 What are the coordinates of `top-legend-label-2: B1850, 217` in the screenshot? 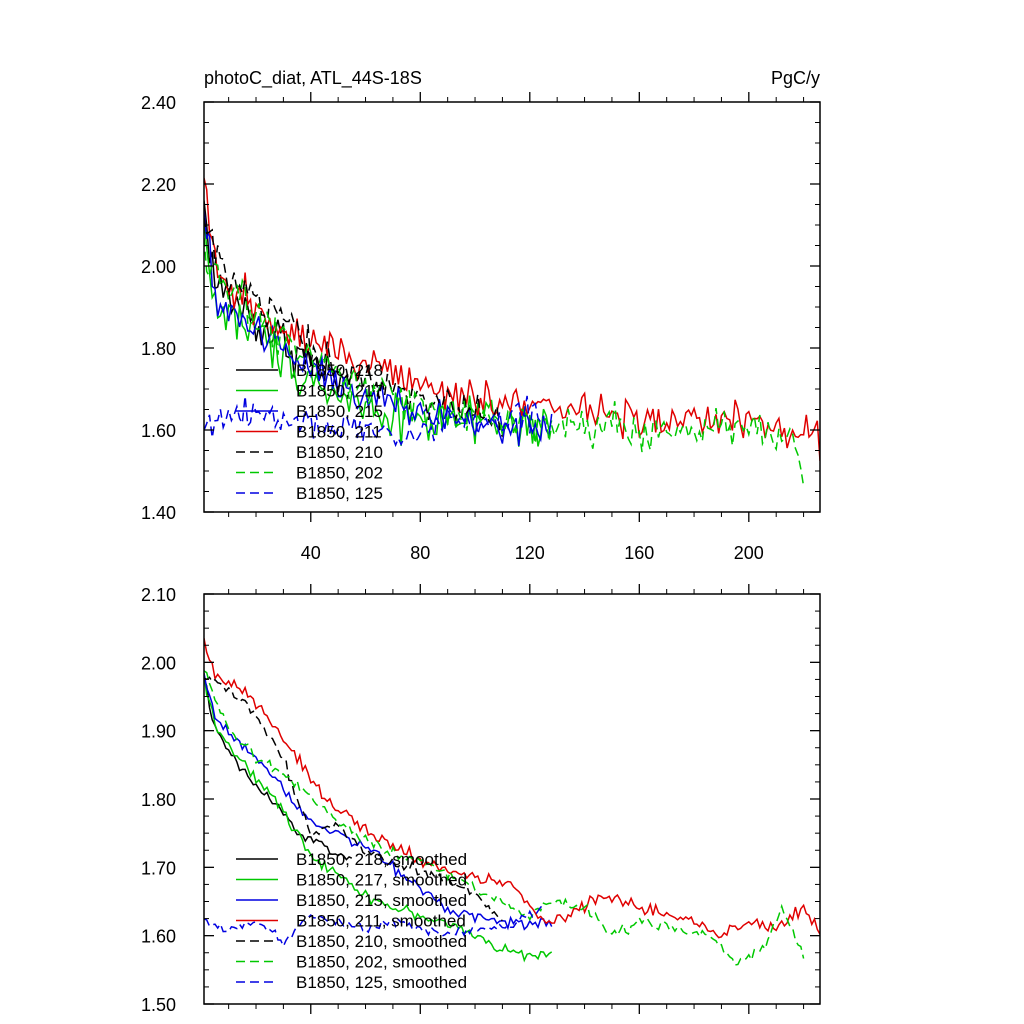 It's located at (339, 391).